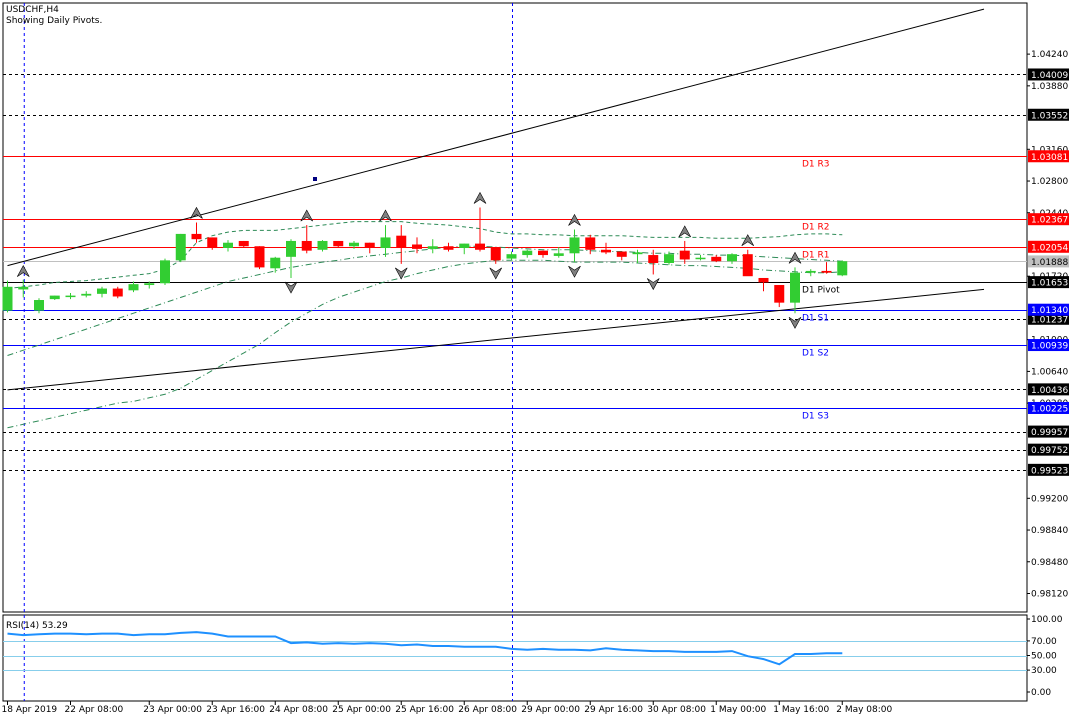 This screenshot has height=724, width=1080. Describe the element at coordinates (1049, 347) in the screenshot. I see `pivot-level-price-label: 1.00939` at that location.